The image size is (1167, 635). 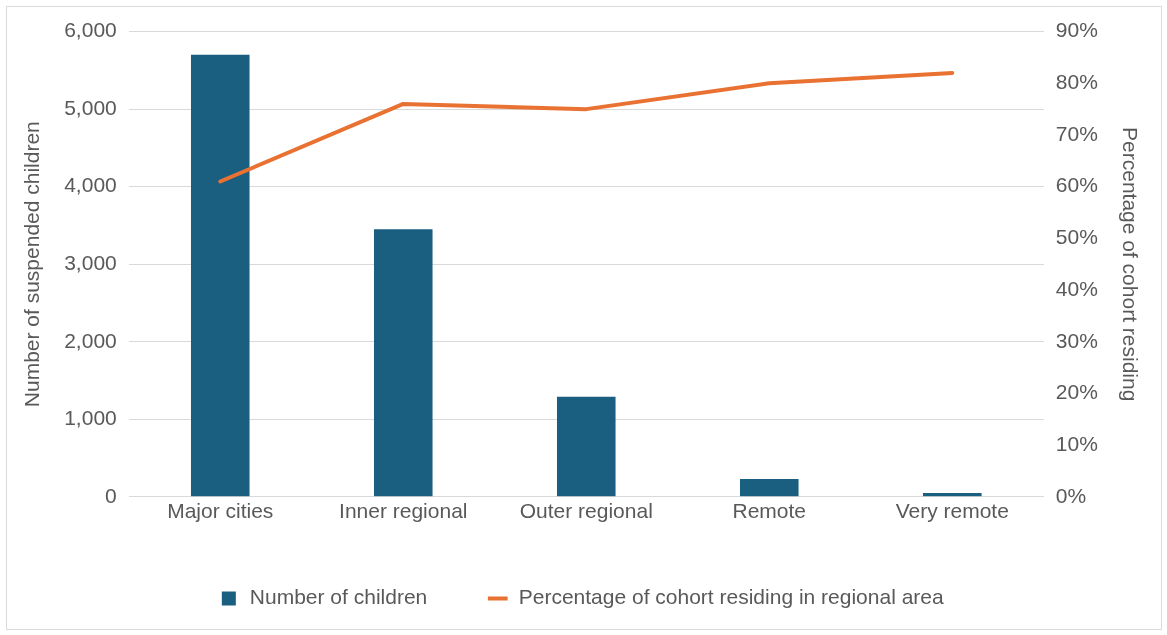 I want to click on y2-tick-label: 60%, so click(x=1076, y=185).